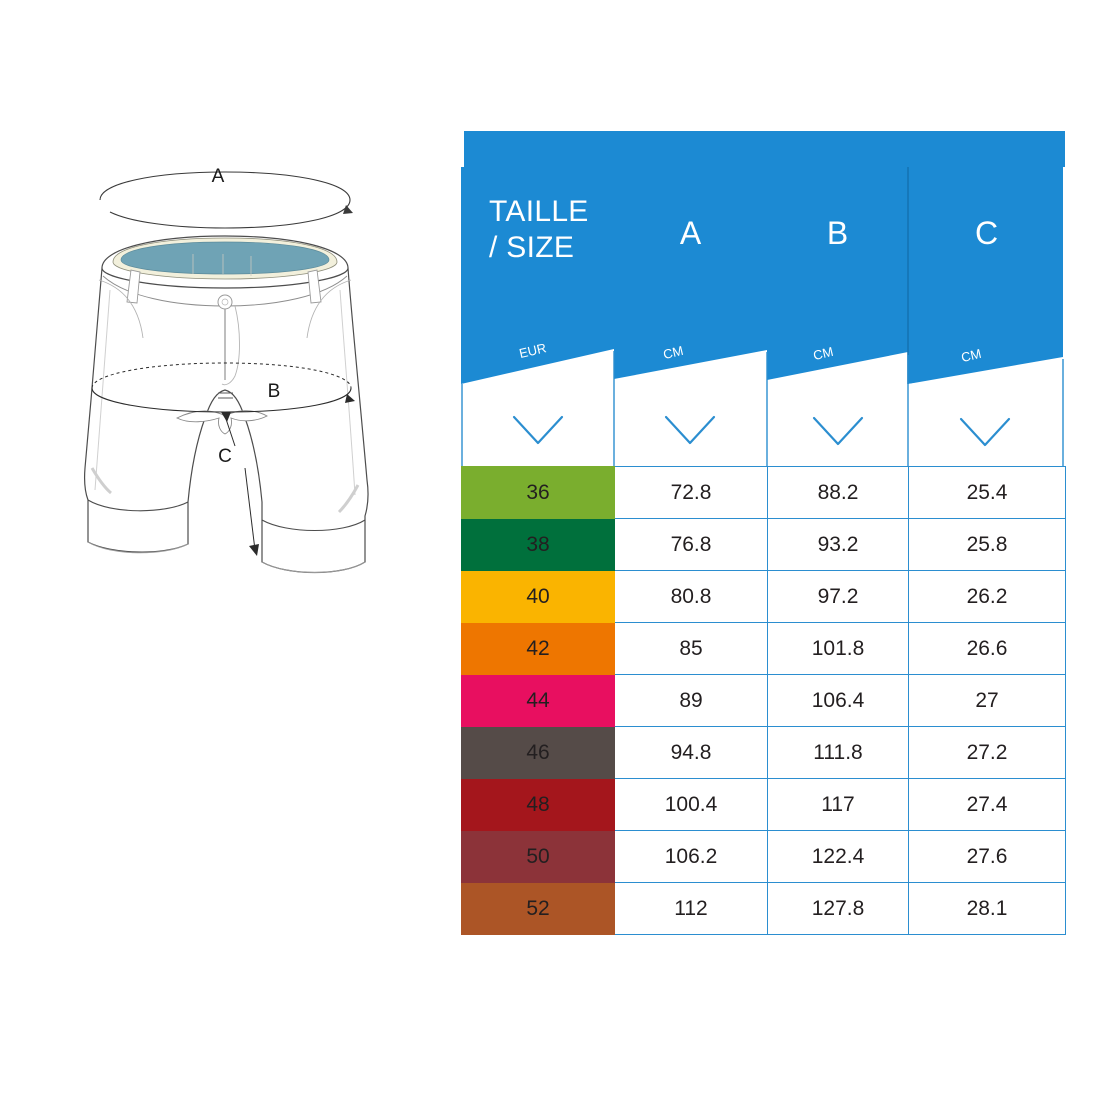 Image resolution: width=1100 pixels, height=1100 pixels. Describe the element at coordinates (274, 391) in the screenshot. I see `measure-label-b: B` at that location.